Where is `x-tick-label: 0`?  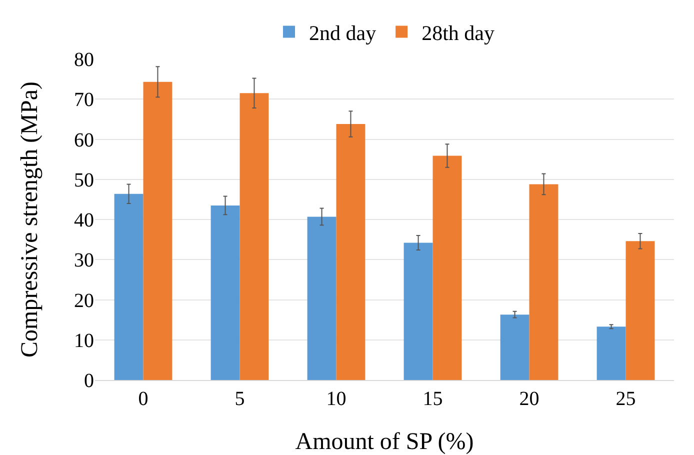 x-tick-label: 0 is located at coordinates (143, 399).